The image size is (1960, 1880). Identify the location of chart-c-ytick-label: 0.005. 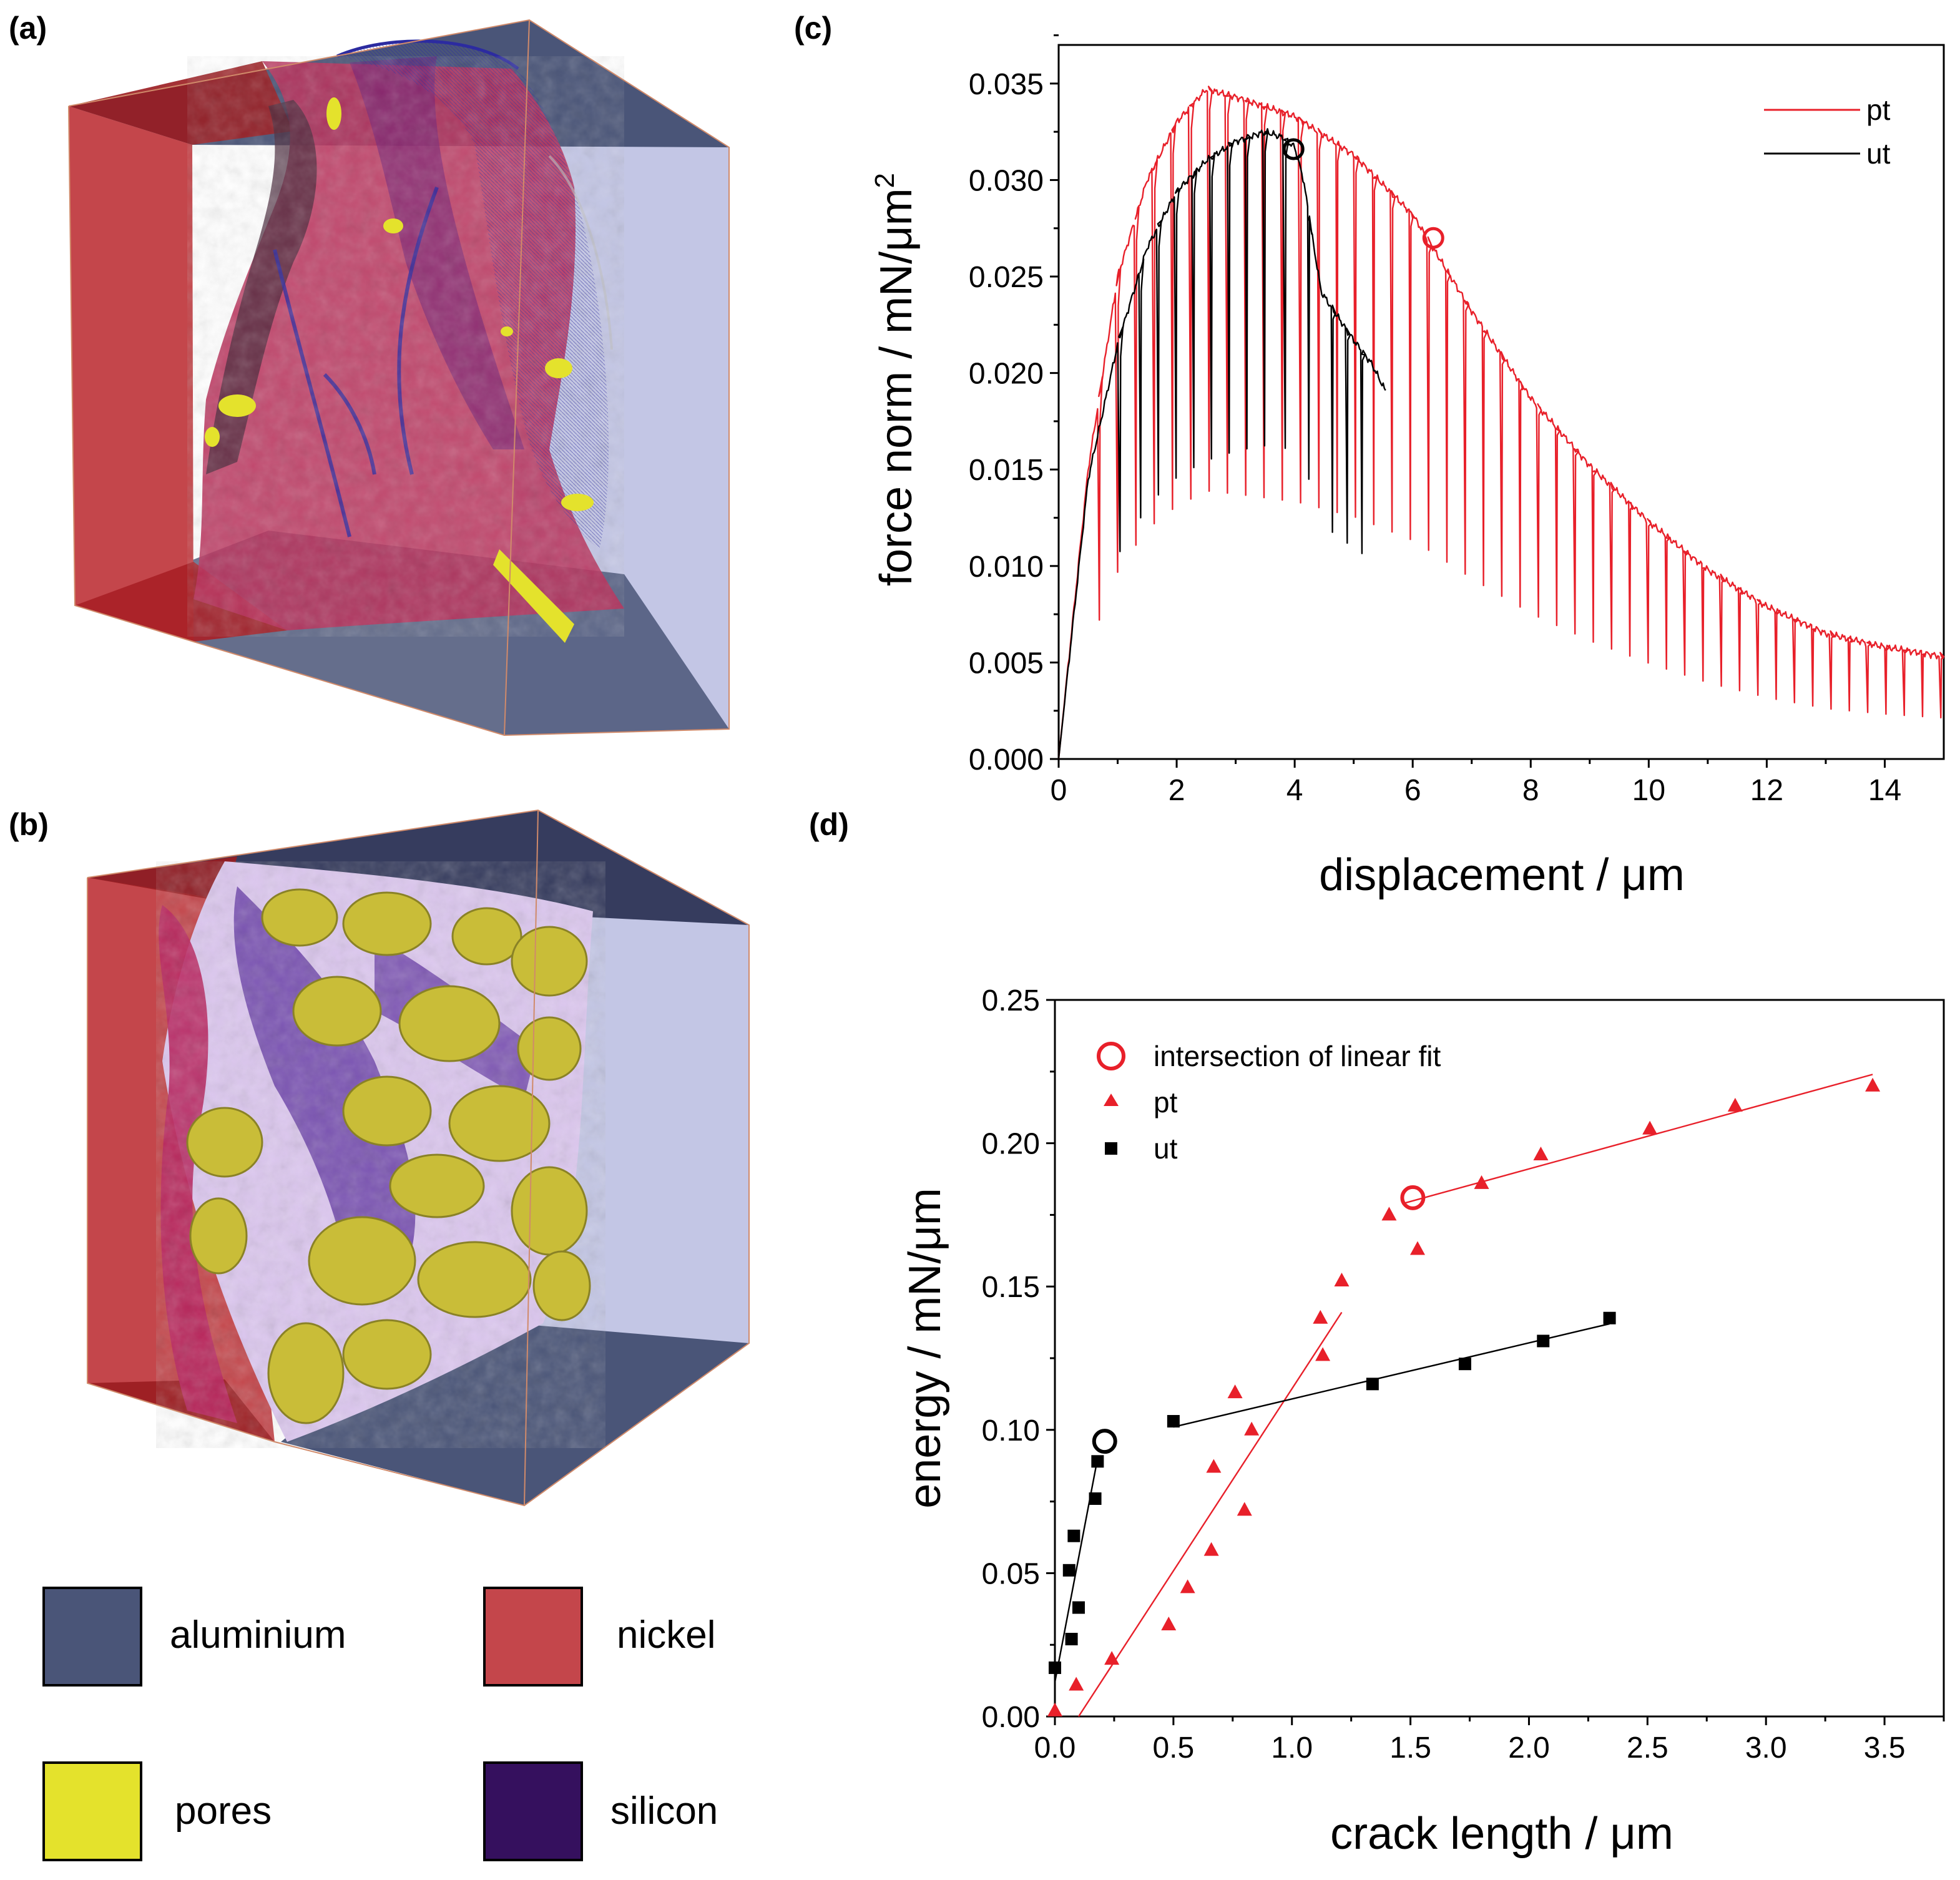
(1006, 663).